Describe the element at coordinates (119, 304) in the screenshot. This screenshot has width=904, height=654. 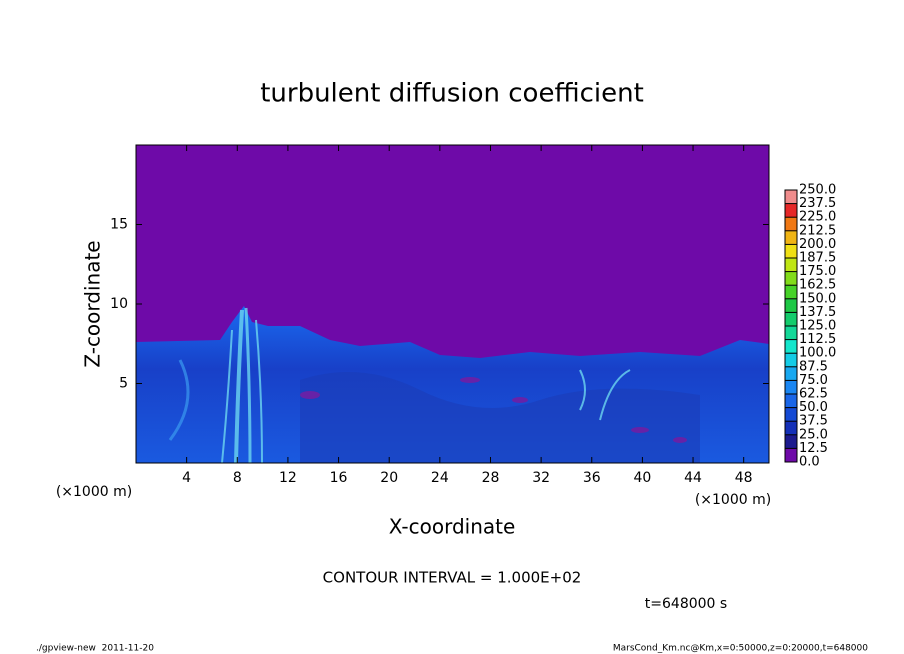
I see `y-tick-label: 10` at that location.